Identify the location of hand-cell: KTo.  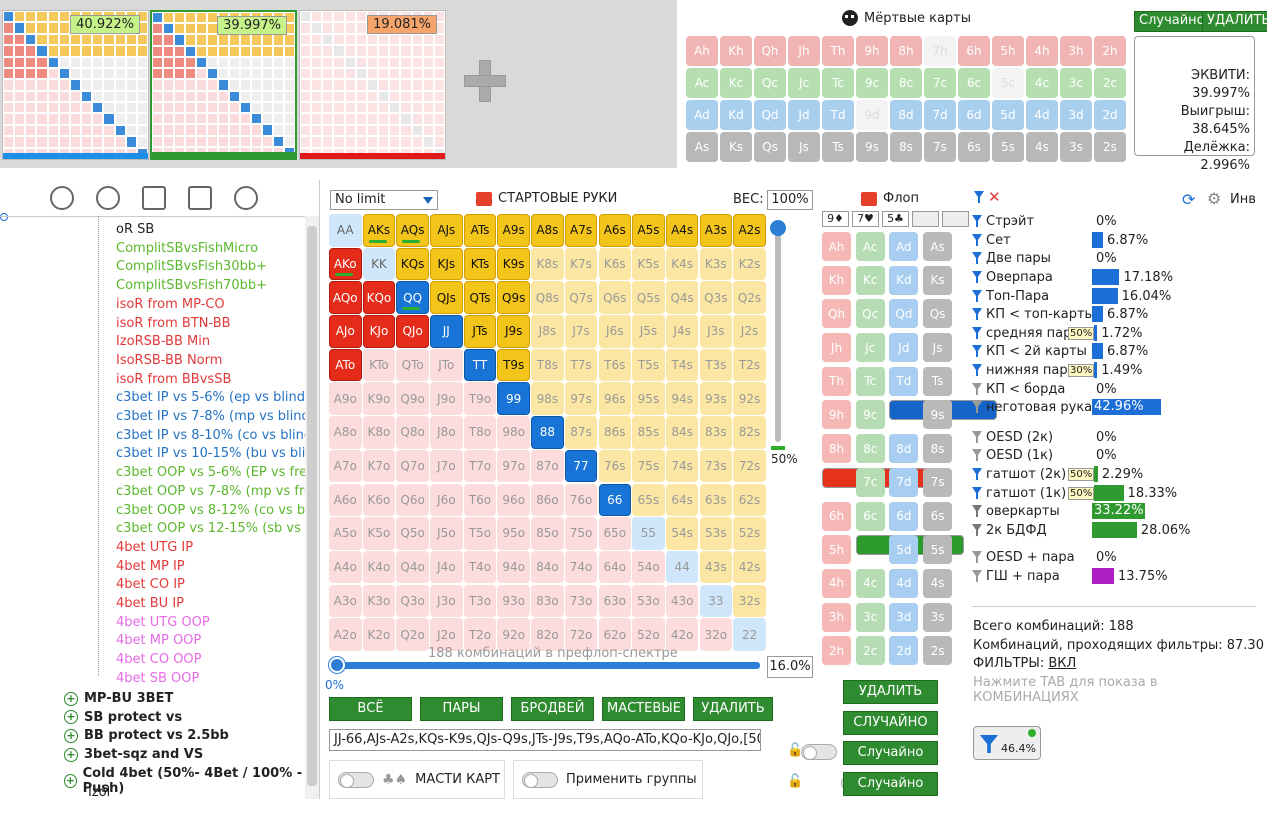
(379, 365).